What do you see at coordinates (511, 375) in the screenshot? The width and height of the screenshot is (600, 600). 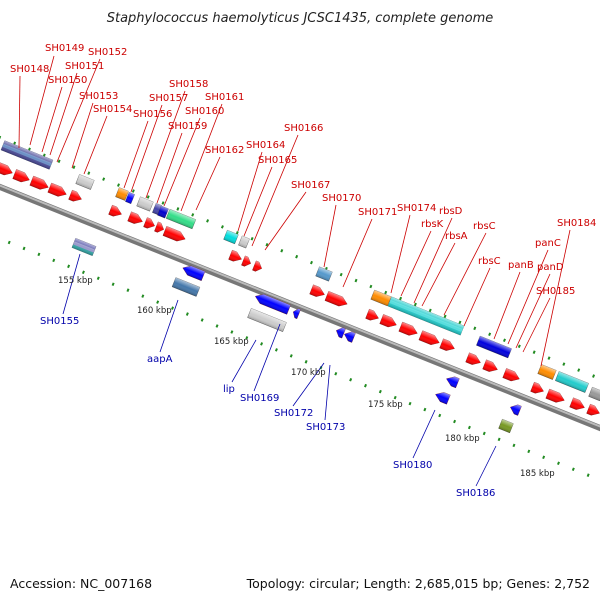 I see `gene-SH0185` at bounding box center [511, 375].